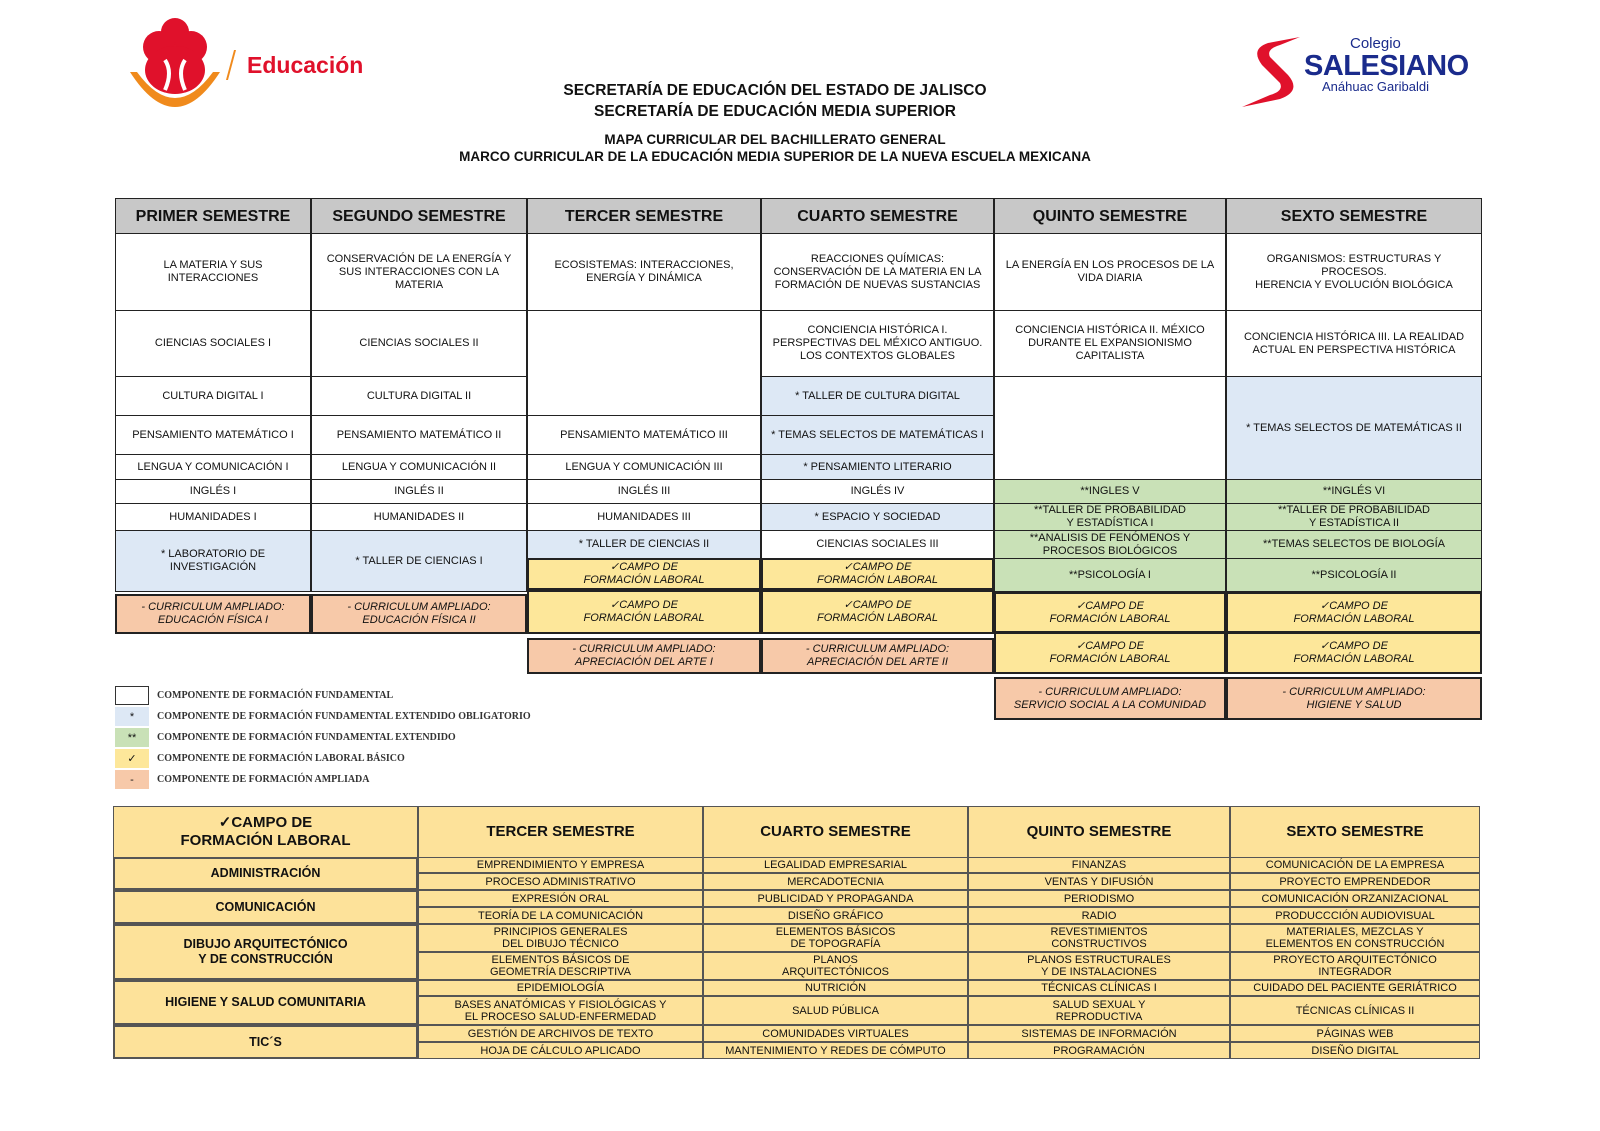  What do you see at coordinates (1110, 575) in the screenshot?
I see `subject-cell: **PSICOLOGÍA I` at bounding box center [1110, 575].